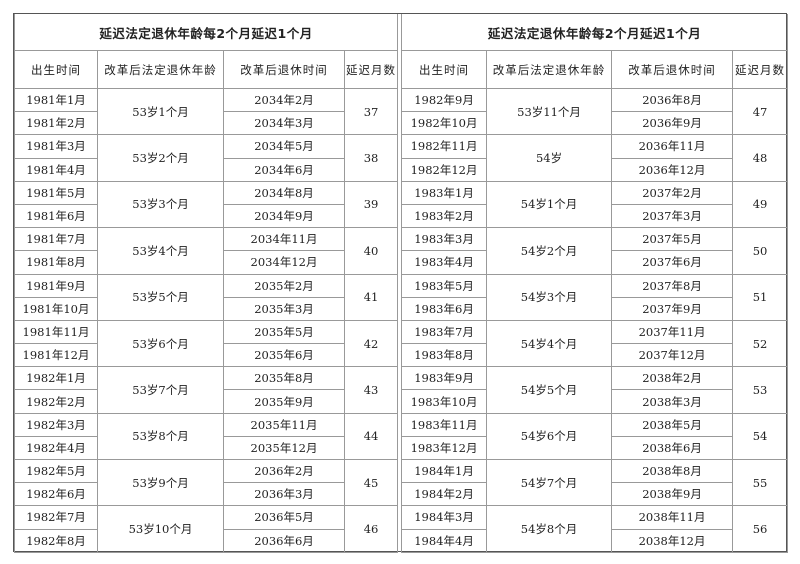  I want to click on retirement-age-cell: 53岁3个月, so click(160, 204).